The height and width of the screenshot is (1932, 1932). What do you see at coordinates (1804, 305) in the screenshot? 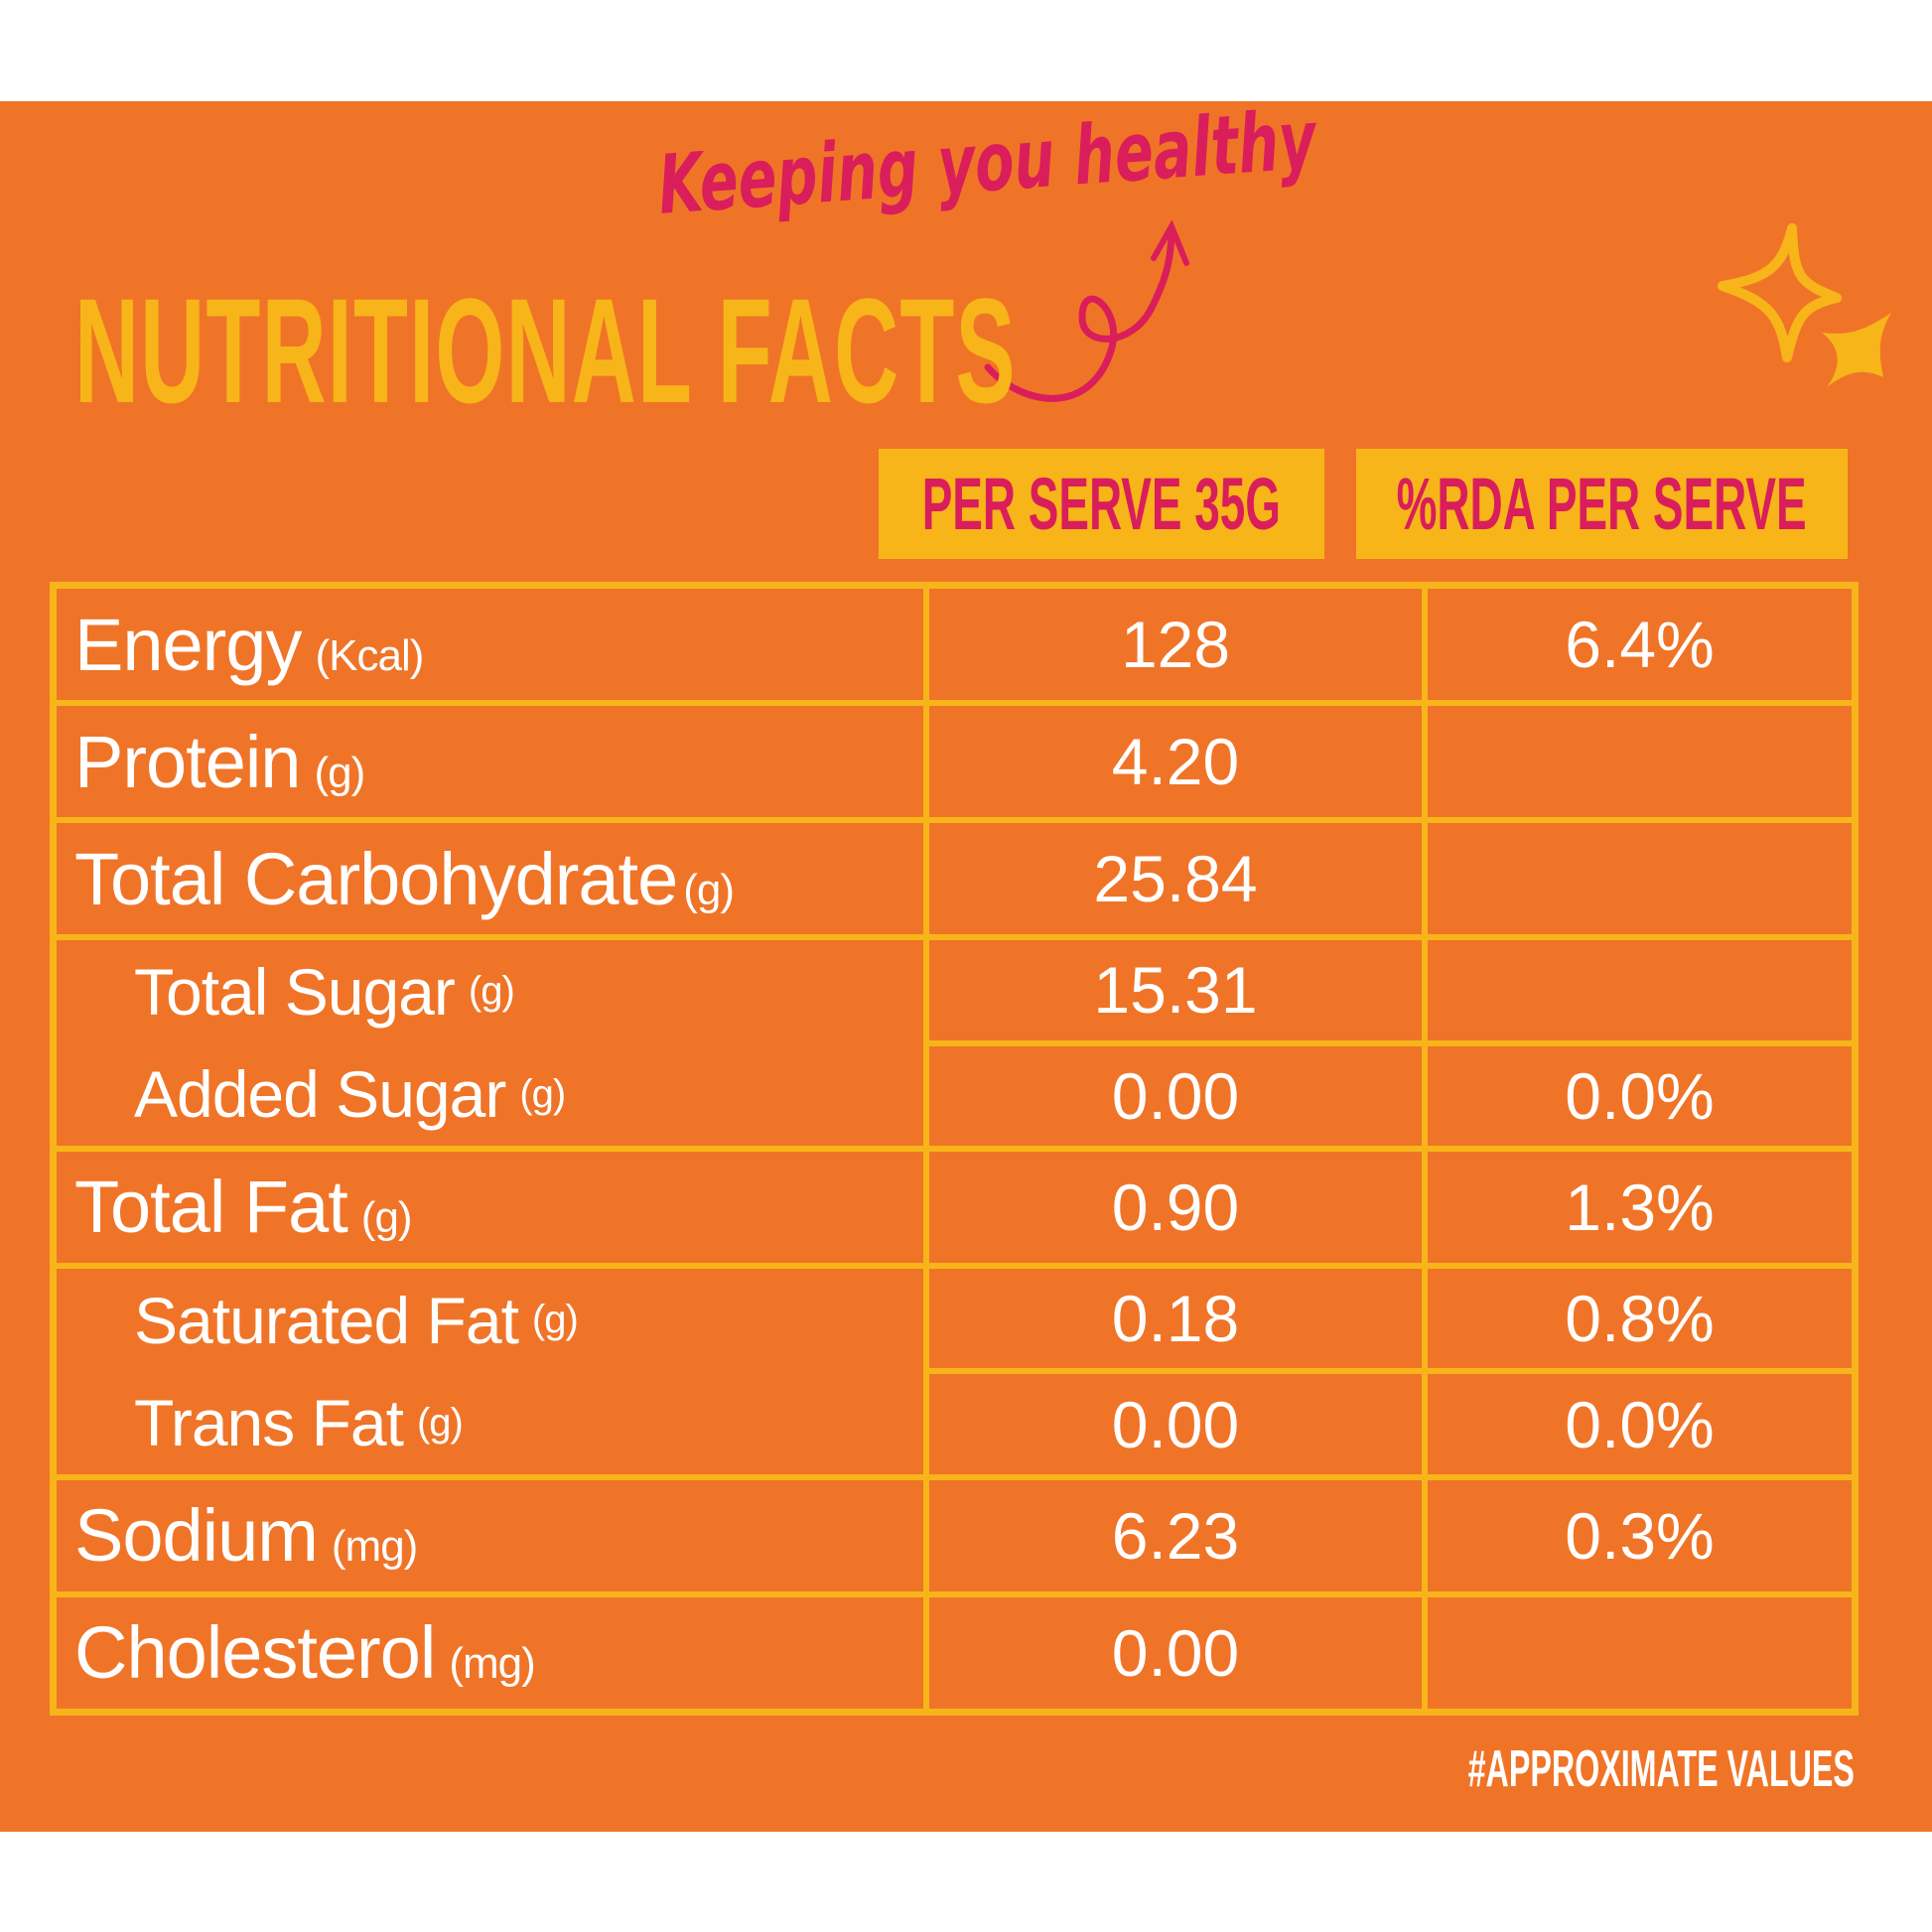
I see `sparkle-stars-icon` at bounding box center [1804, 305].